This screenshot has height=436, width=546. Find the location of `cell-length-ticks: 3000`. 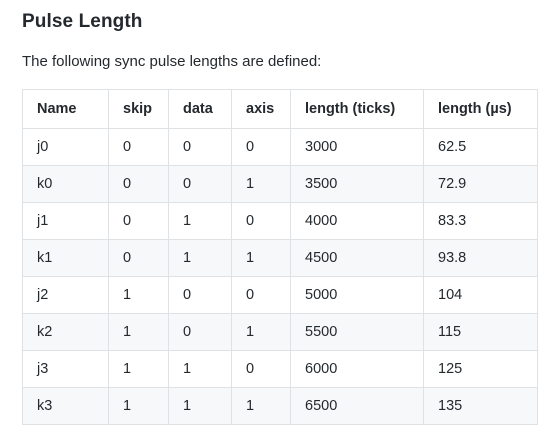

cell-length-ticks: 3000 is located at coordinates (357, 147).